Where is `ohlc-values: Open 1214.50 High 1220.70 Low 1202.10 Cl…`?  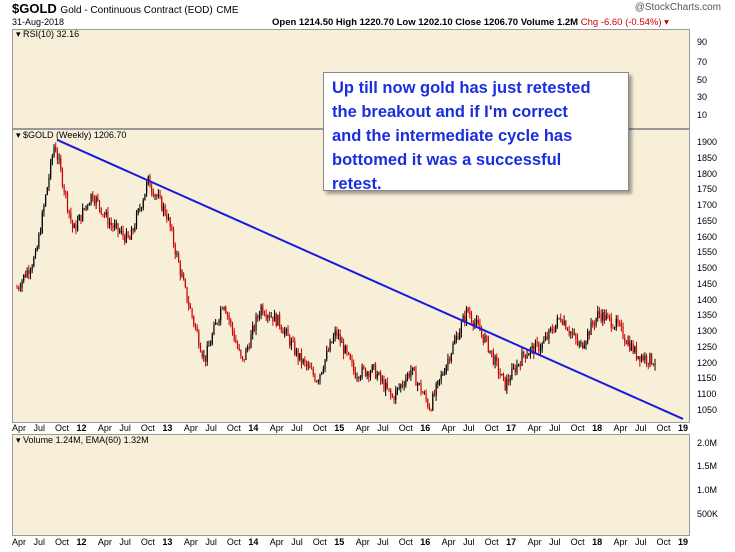 ohlc-values: Open 1214.50 High 1220.70 Low 1202.10 Cl… is located at coordinates (425, 22).